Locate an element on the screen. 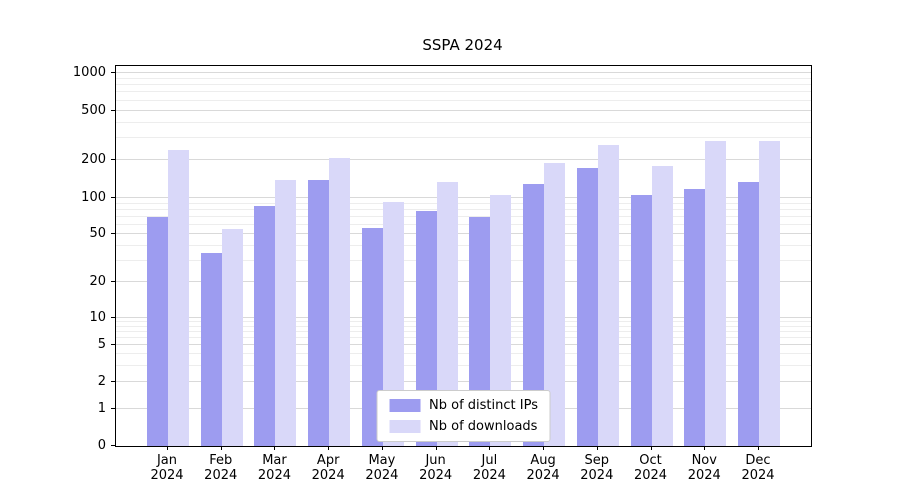 This screenshot has height=500, width=900. y-tick-label: 0 is located at coordinates (101, 445).